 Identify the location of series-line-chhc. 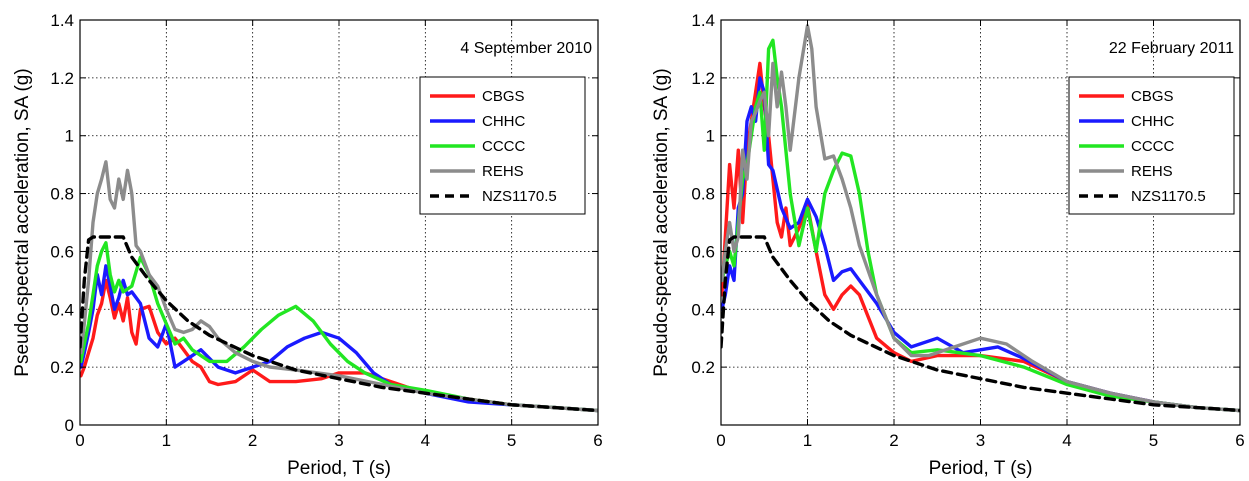
(339, 338).